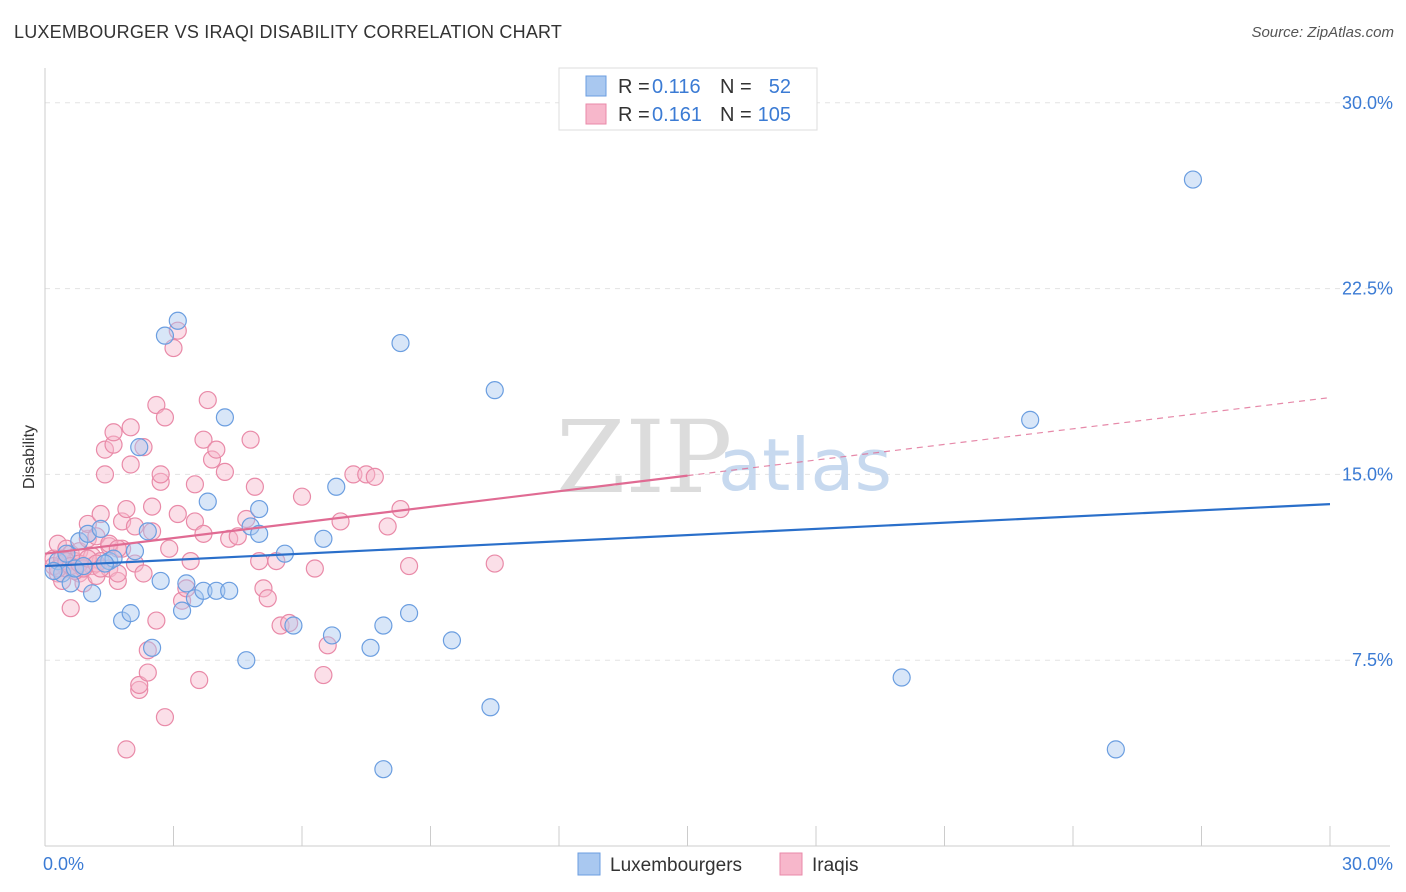 The width and height of the screenshot is (1406, 892). What do you see at coordinates (63, 864) in the screenshot?
I see `x-tick-label: 0.0%` at bounding box center [63, 864].